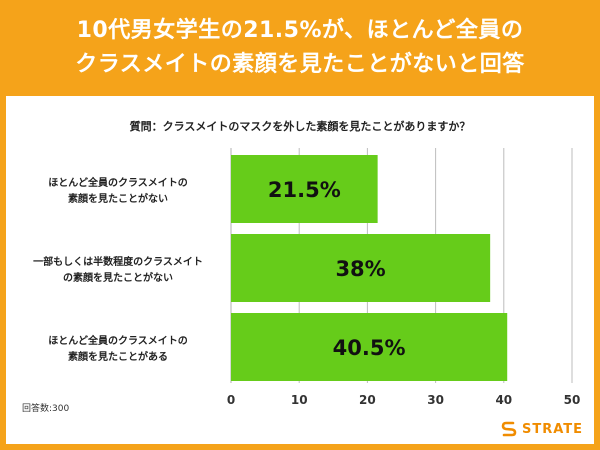 Image resolution: width=600 pixels, height=450 pixels. Describe the element at coordinates (118, 262) in the screenshot. I see `category-label-2-line-1: 一部もしくは半数程度のクラスメイト` at that location.